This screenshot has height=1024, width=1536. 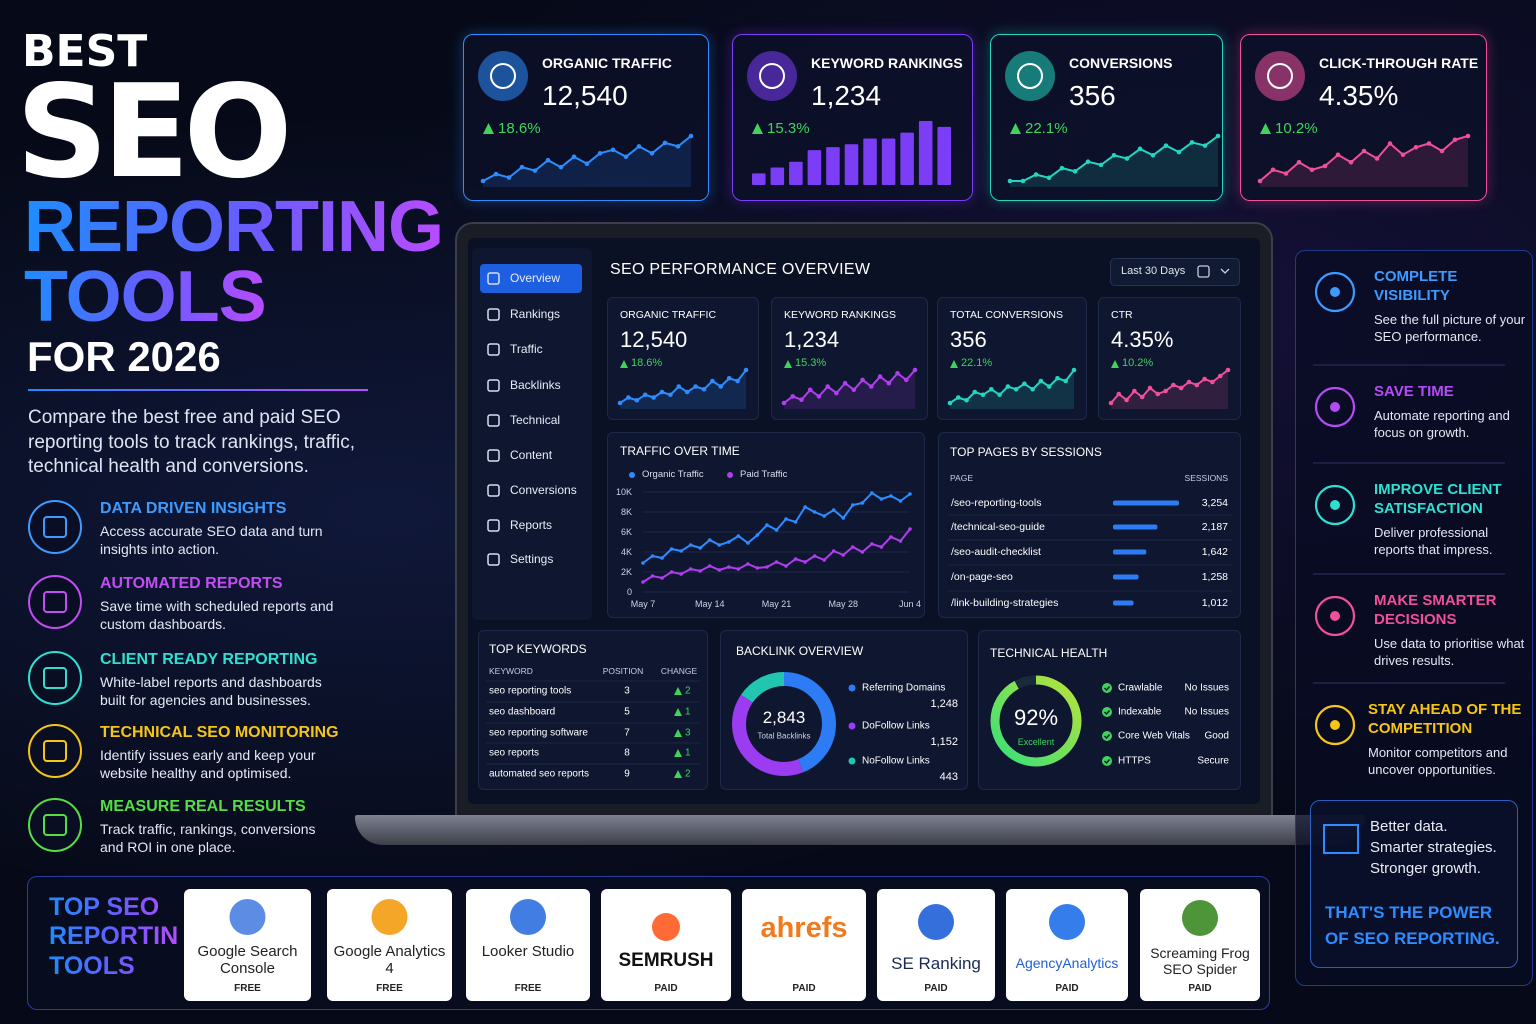 What do you see at coordinates (1142, 339) in the screenshot?
I see `mini-kpi-value: 4.35%` at bounding box center [1142, 339].